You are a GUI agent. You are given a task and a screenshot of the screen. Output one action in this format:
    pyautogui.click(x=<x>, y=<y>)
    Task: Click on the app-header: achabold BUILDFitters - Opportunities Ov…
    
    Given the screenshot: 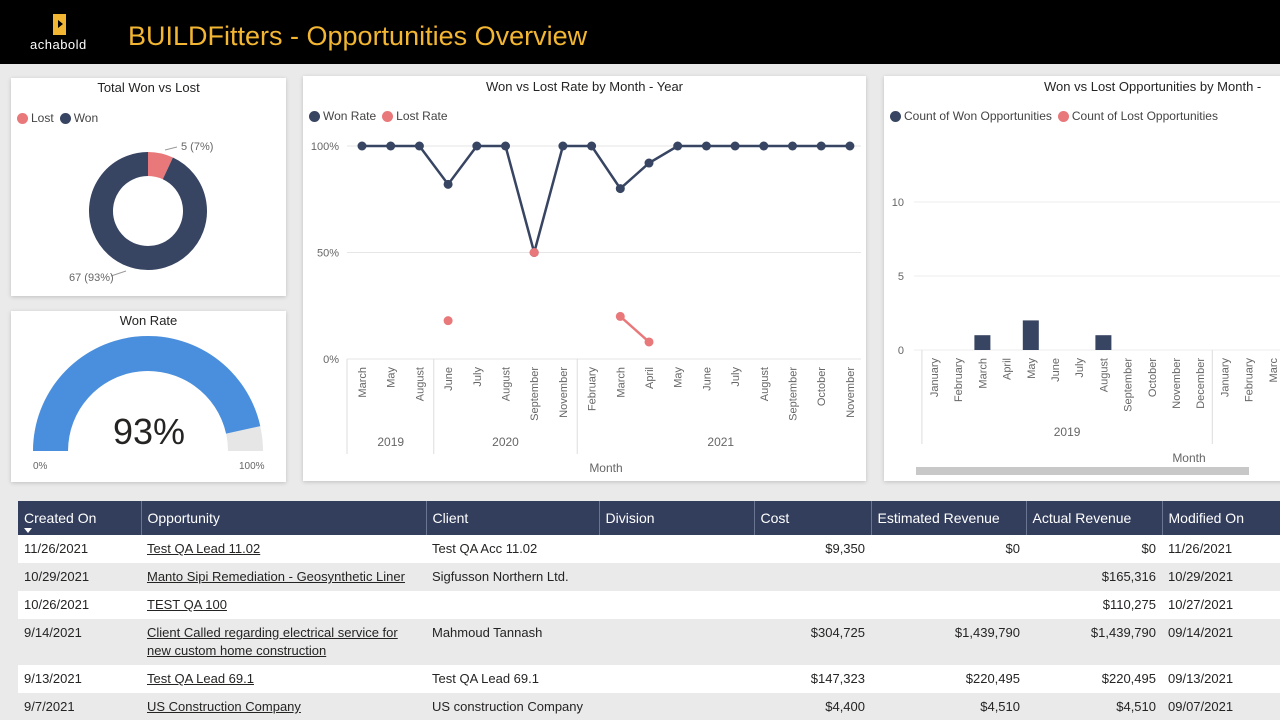 What is the action you would take?
    pyautogui.click(x=640, y=32)
    